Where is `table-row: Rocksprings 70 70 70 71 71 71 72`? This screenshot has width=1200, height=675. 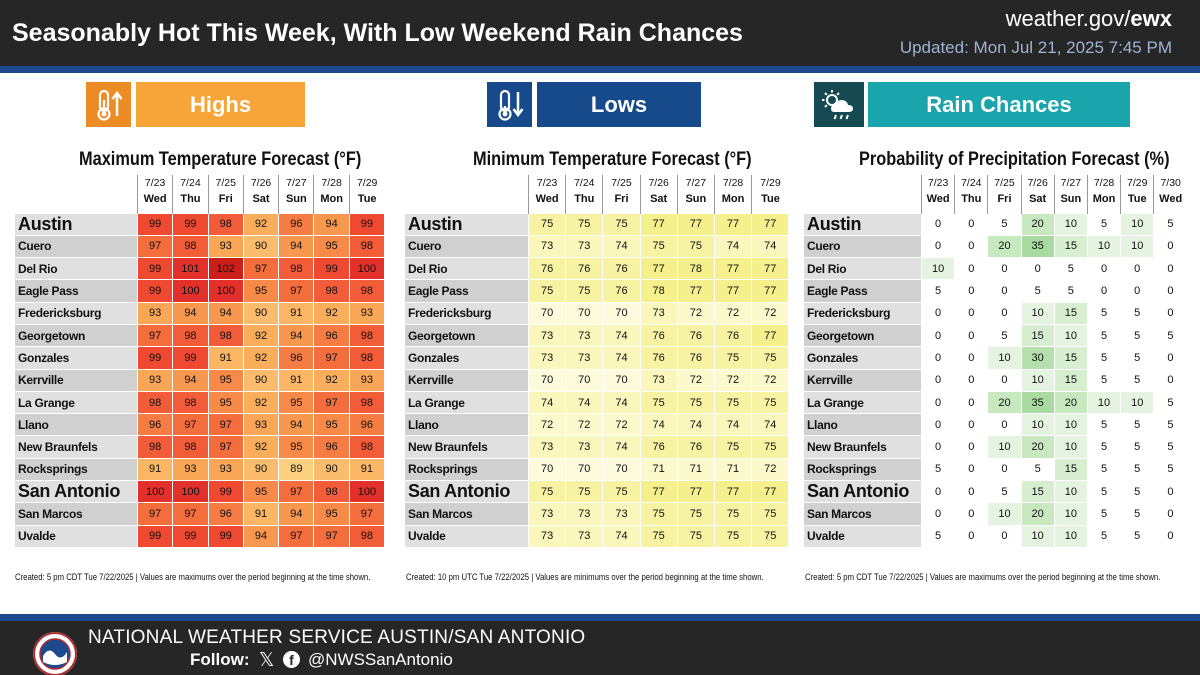
table-row: Rocksprings 70 70 70 71 71 71 72 is located at coordinates (597, 469).